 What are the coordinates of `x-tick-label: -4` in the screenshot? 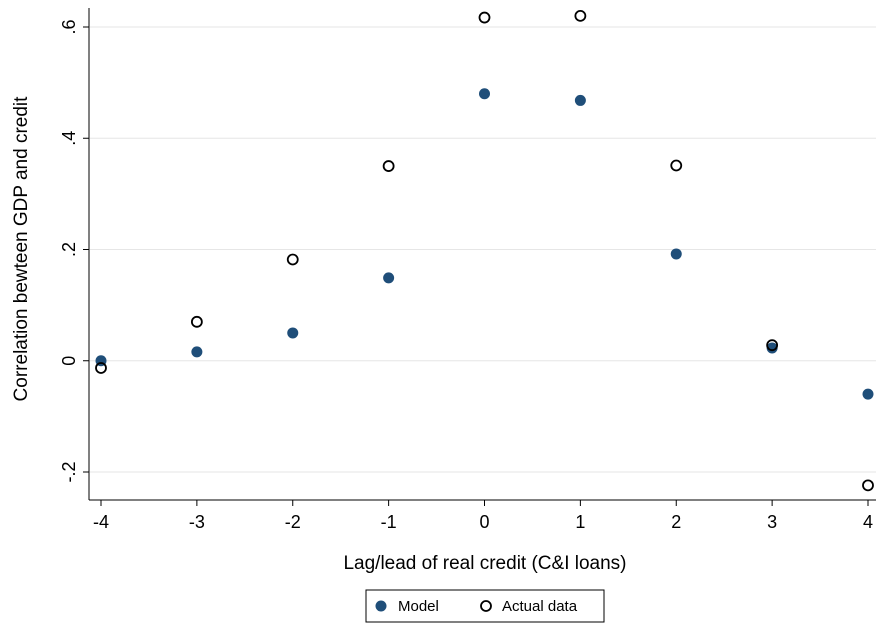 It's located at (101, 522).